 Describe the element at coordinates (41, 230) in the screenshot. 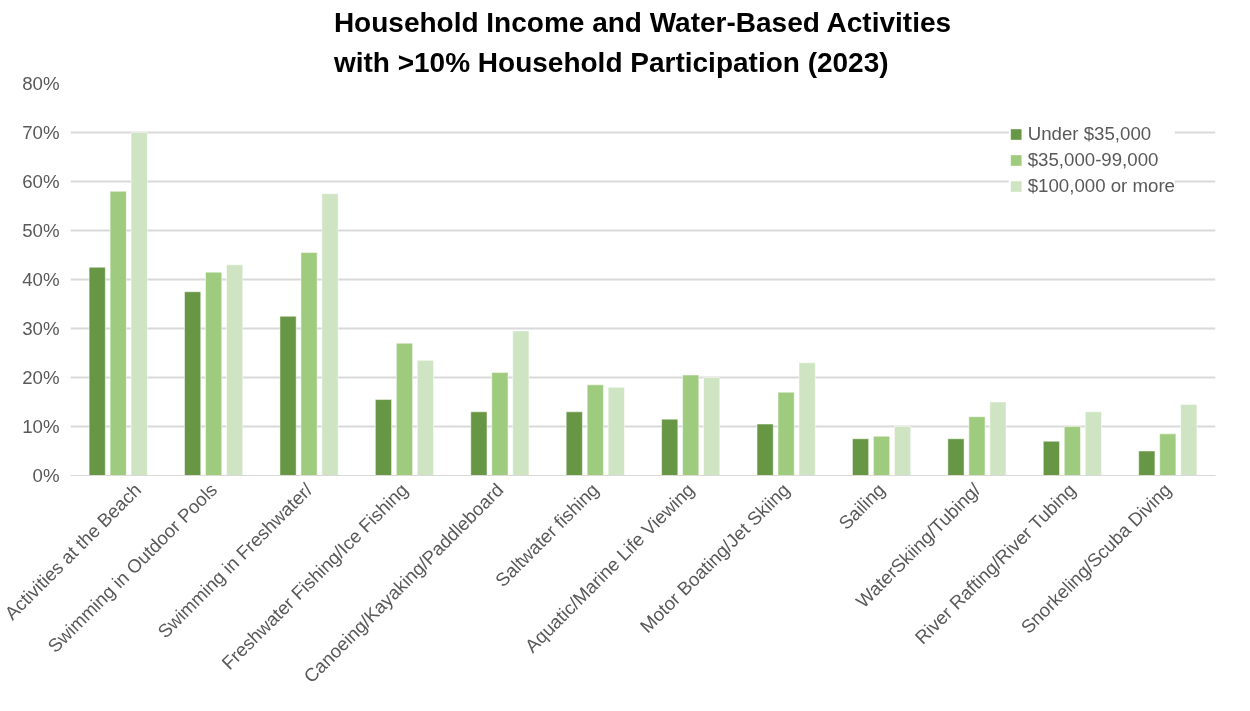

I see `y-tick-label: 50%` at that location.